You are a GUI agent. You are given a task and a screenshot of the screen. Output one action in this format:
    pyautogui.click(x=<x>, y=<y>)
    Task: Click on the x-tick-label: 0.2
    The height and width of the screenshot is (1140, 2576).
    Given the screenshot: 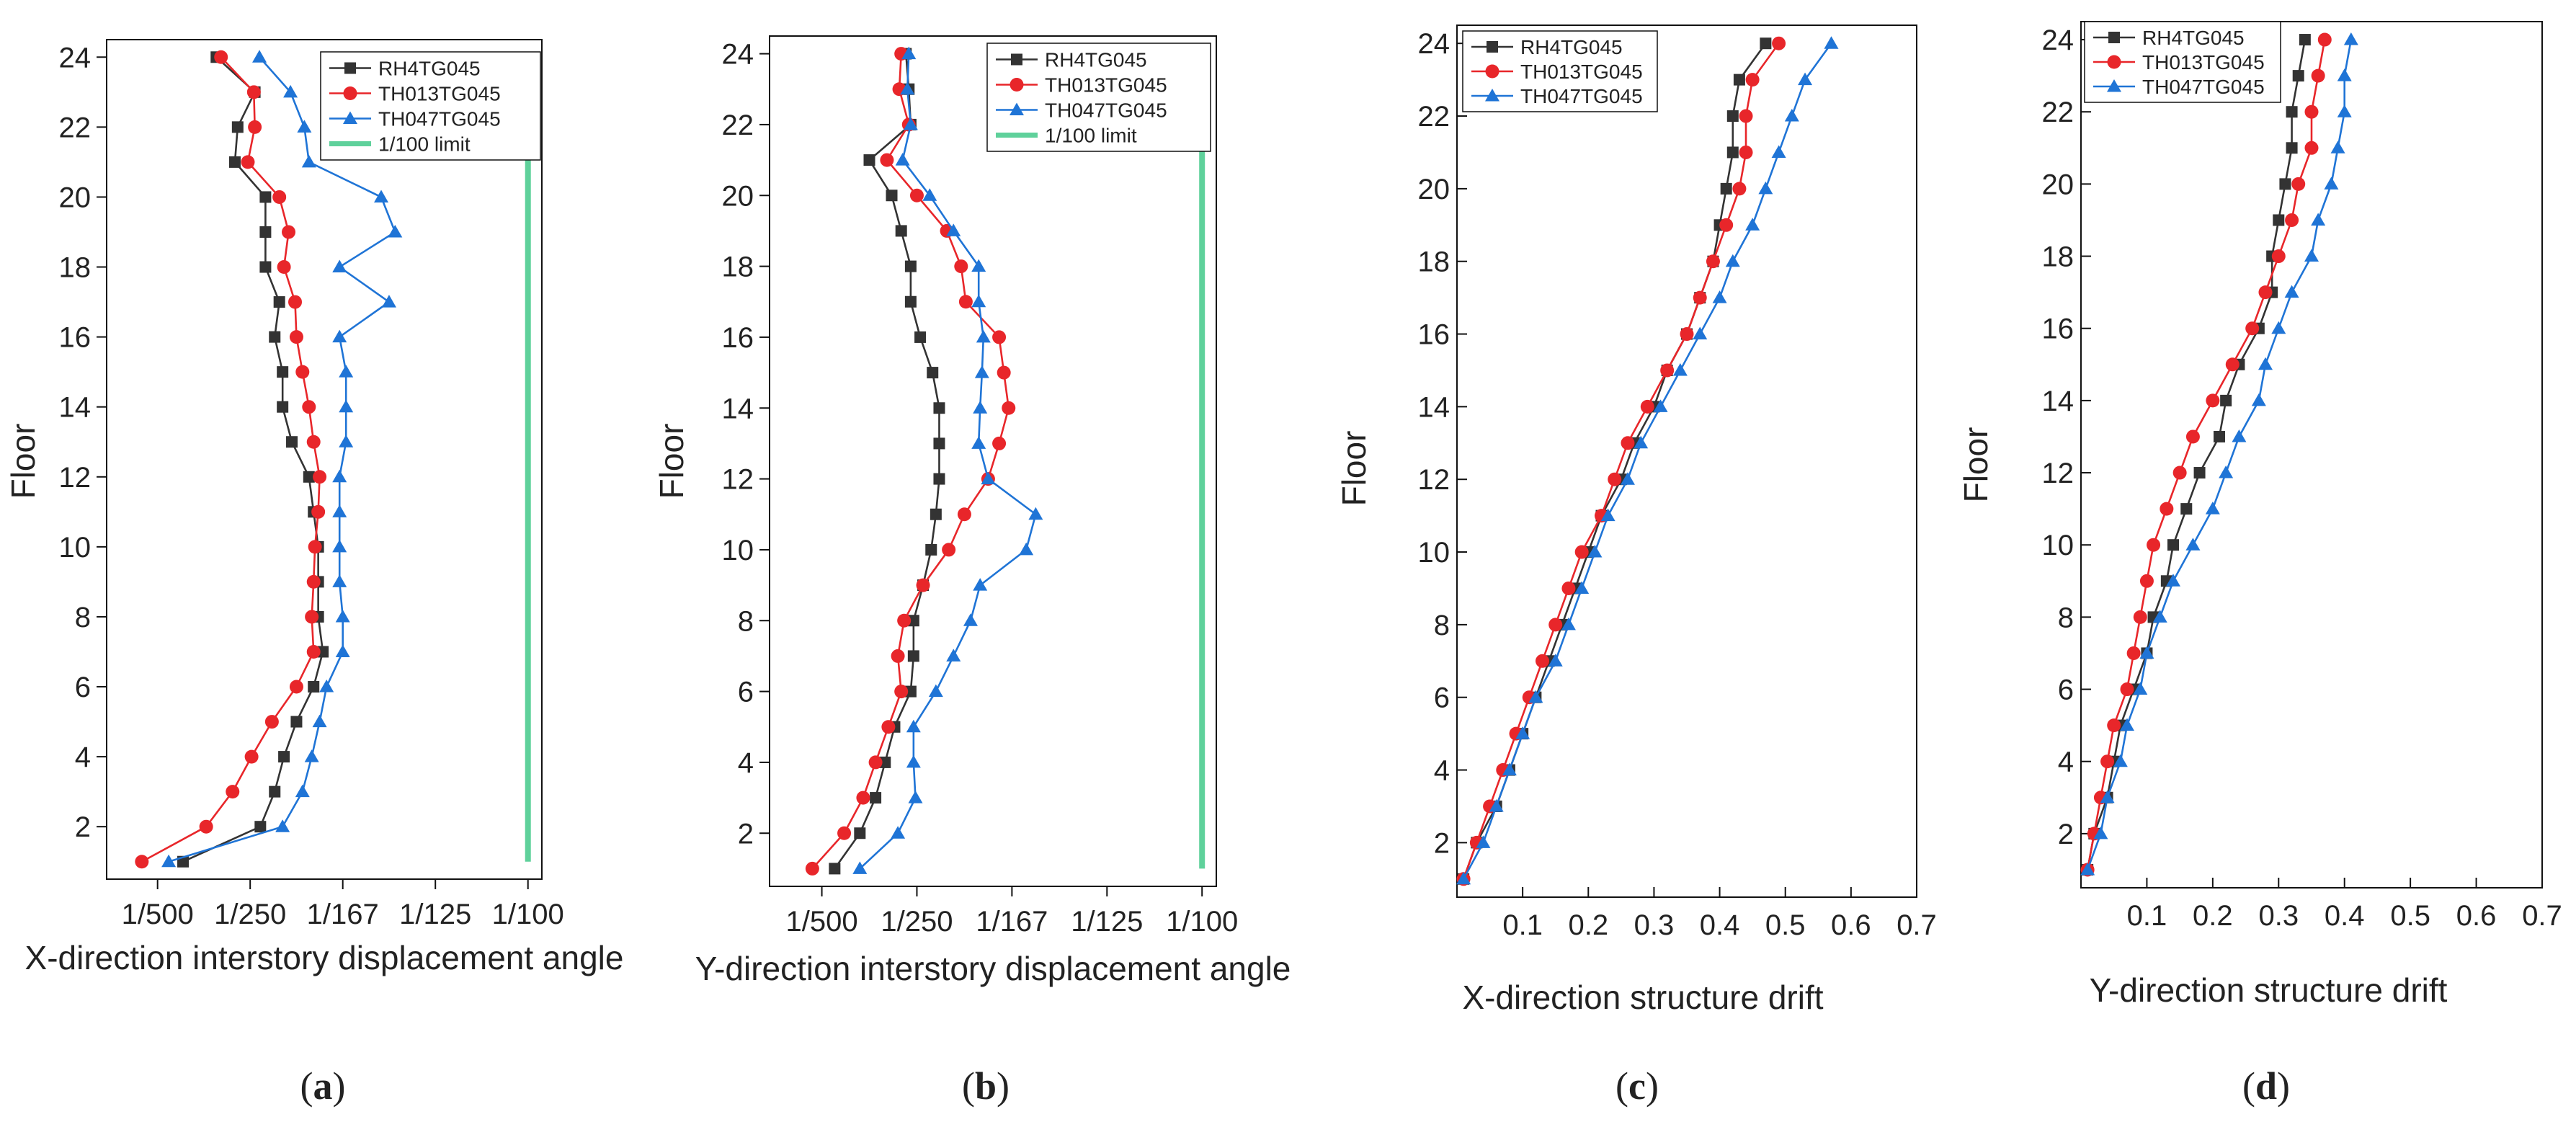 What is the action you would take?
    pyautogui.click(x=1588, y=925)
    